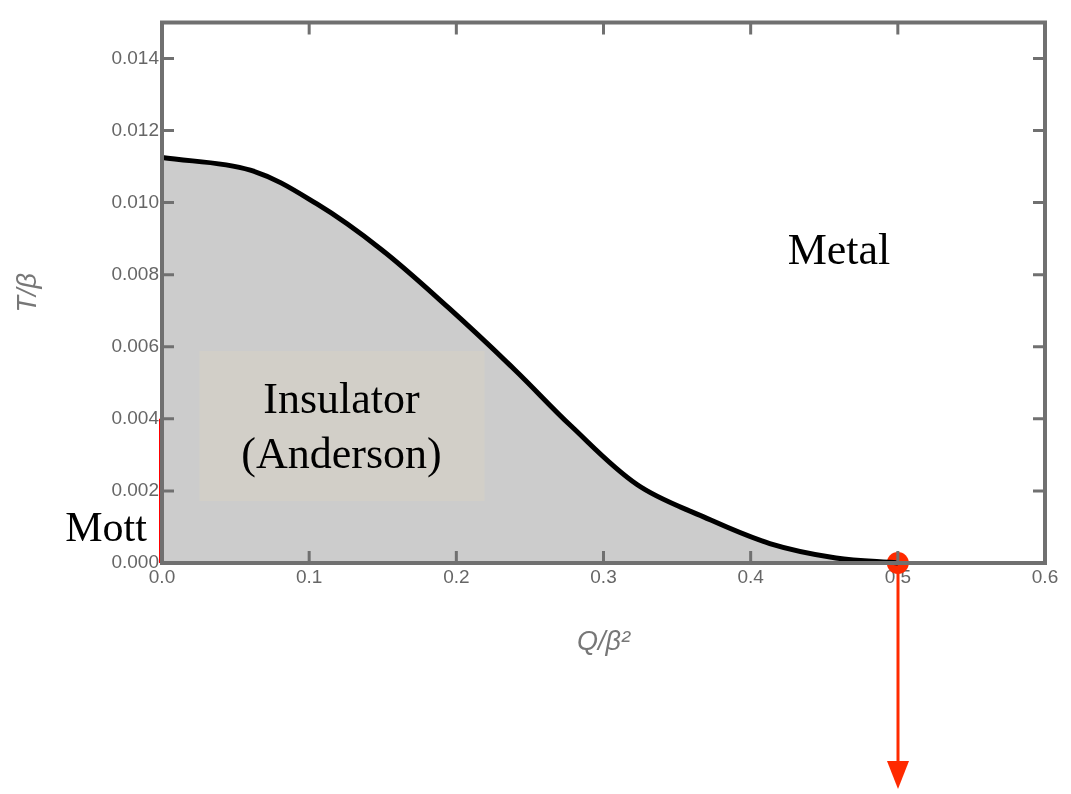  Describe the element at coordinates (604, 641) in the screenshot. I see `x-axis-title: Q/β²` at that location.